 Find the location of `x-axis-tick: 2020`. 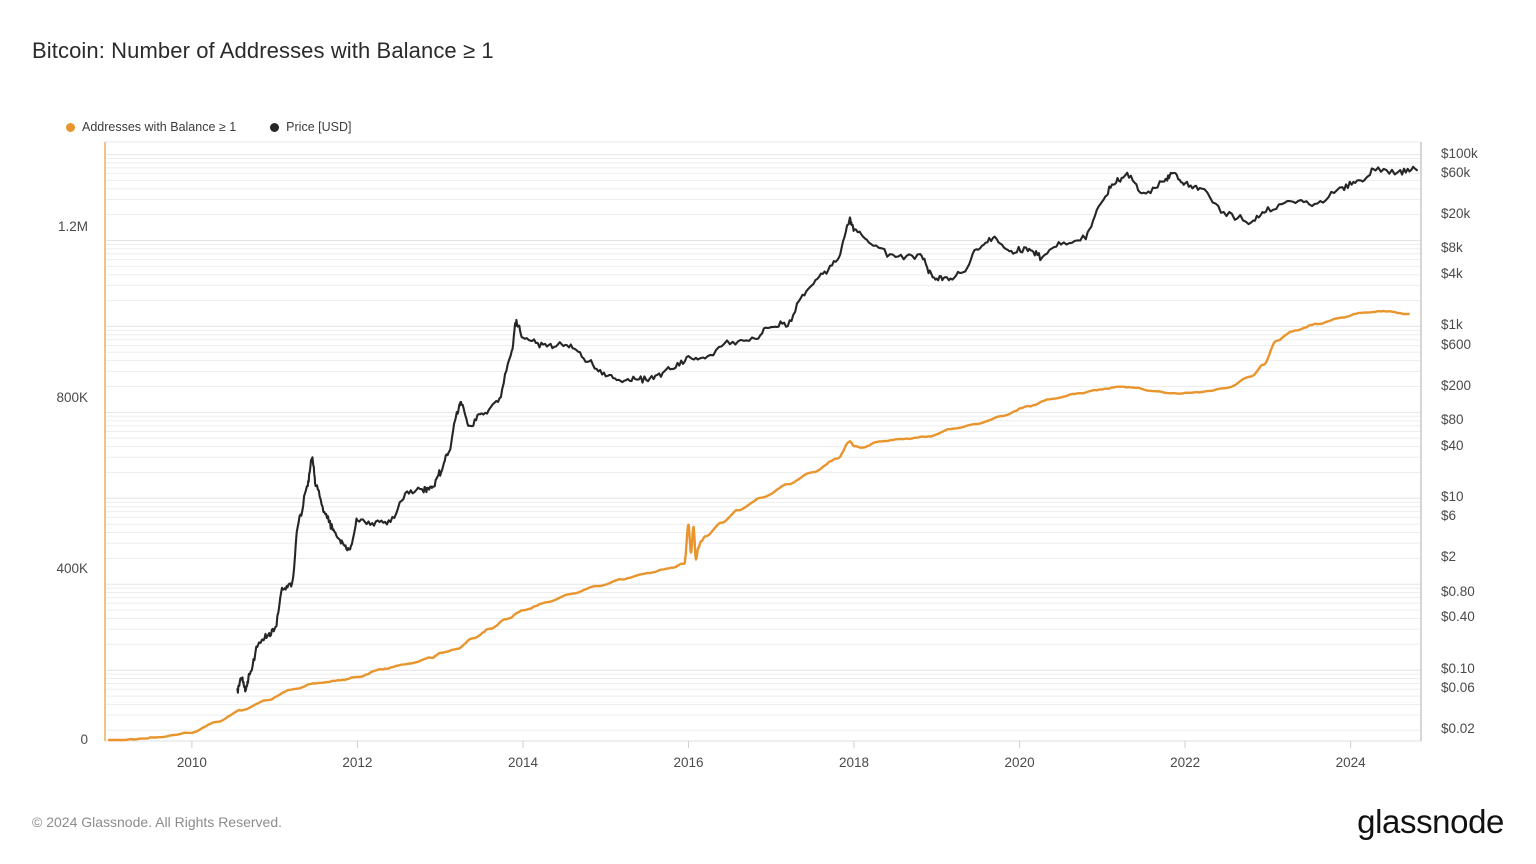

x-axis-tick: 2020 is located at coordinates (1019, 762).